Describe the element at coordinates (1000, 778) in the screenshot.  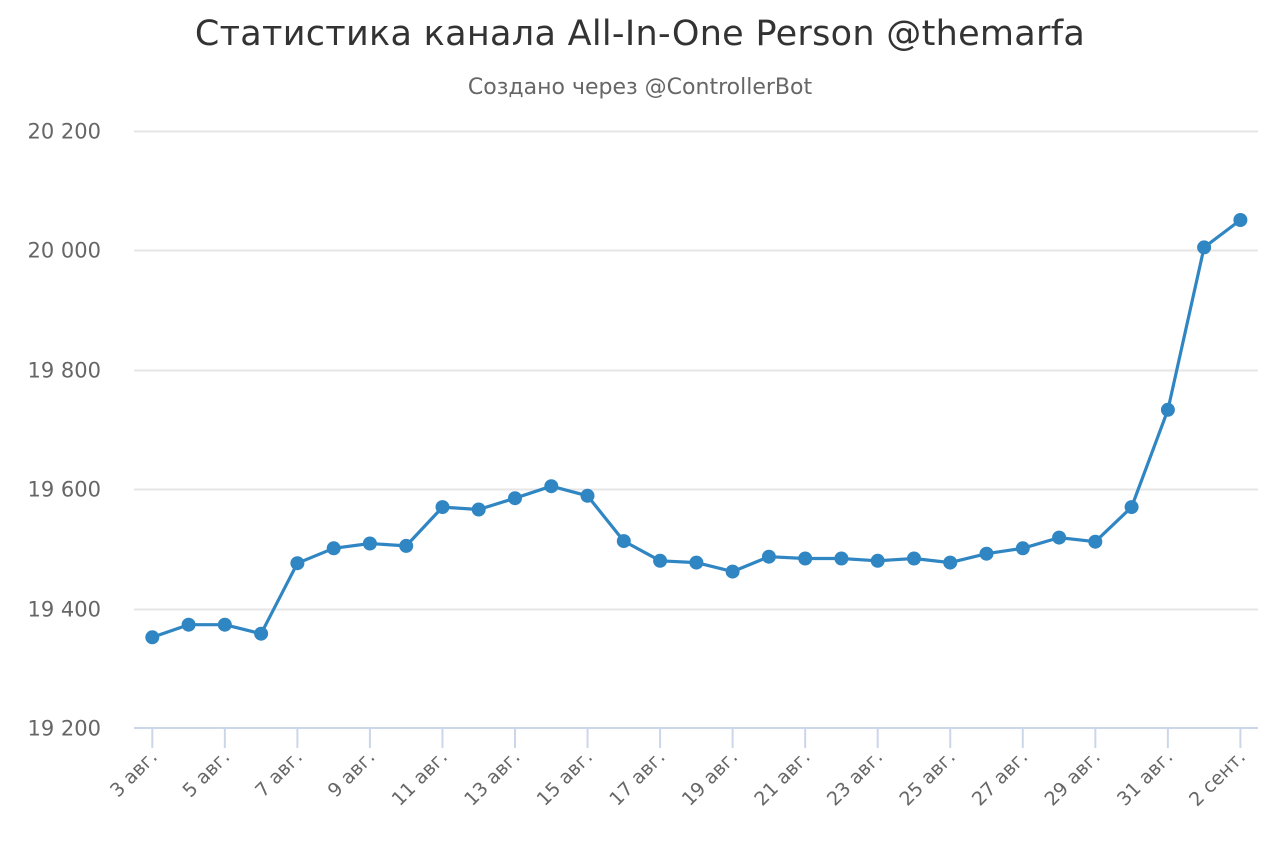
I see `x-tick-label: 27 авг.` at that location.